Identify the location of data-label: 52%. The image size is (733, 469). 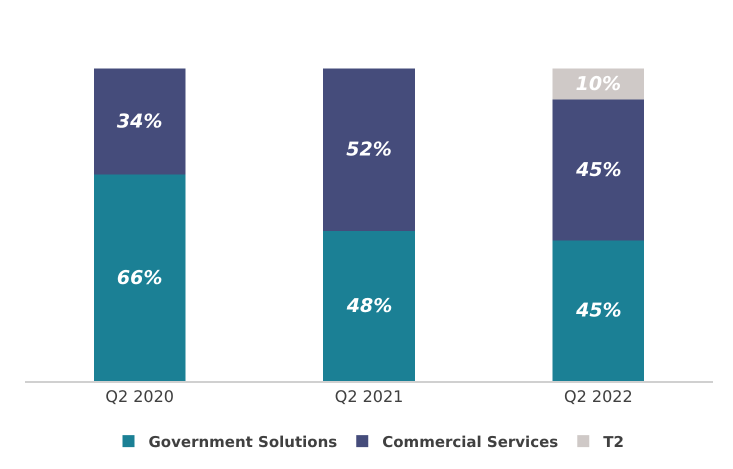
(369, 149).